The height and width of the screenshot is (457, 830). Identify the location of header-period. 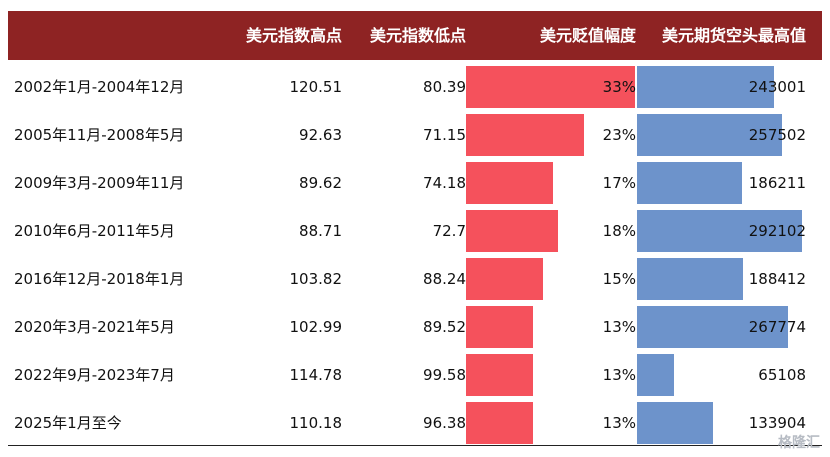
(108, 35).